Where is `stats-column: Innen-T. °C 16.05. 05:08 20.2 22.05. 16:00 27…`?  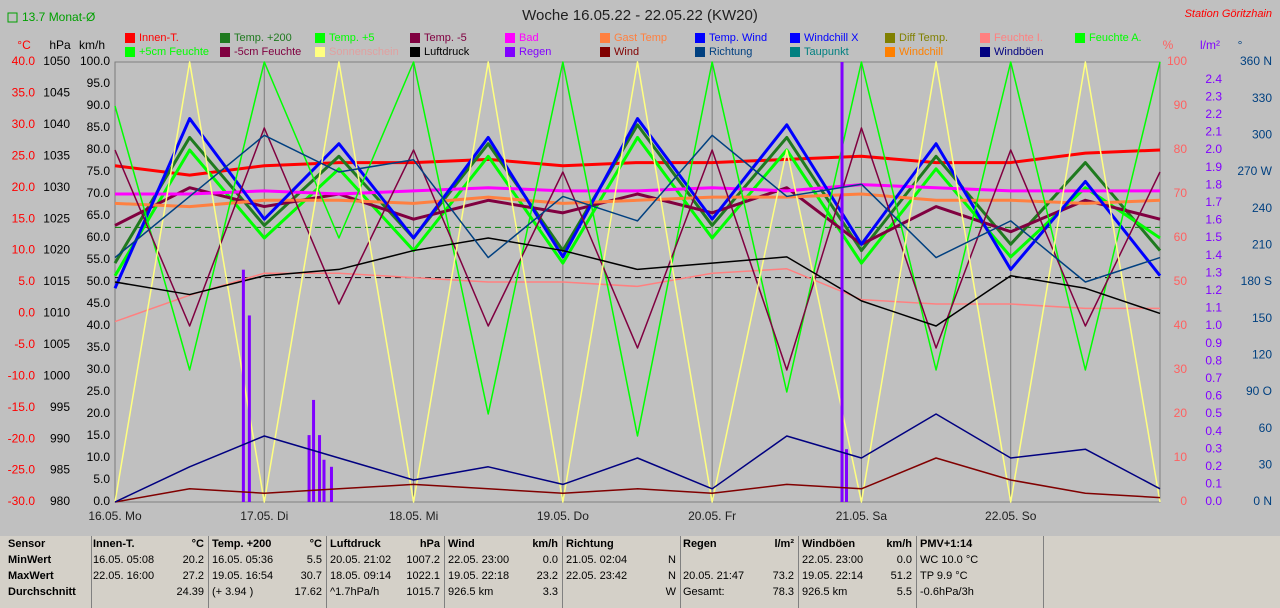 stats-column: Innen-T. °C 16.05. 05:08 20.2 22.05. 16:00 27… is located at coordinates (149, 572).